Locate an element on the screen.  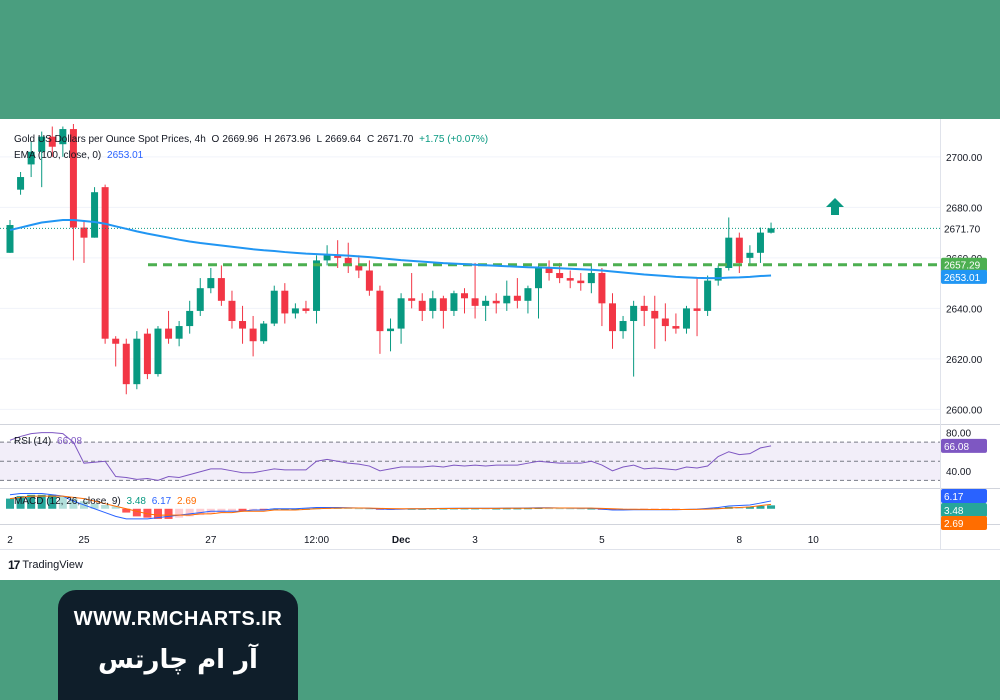
close-label: C is located at coordinates (370, 139).